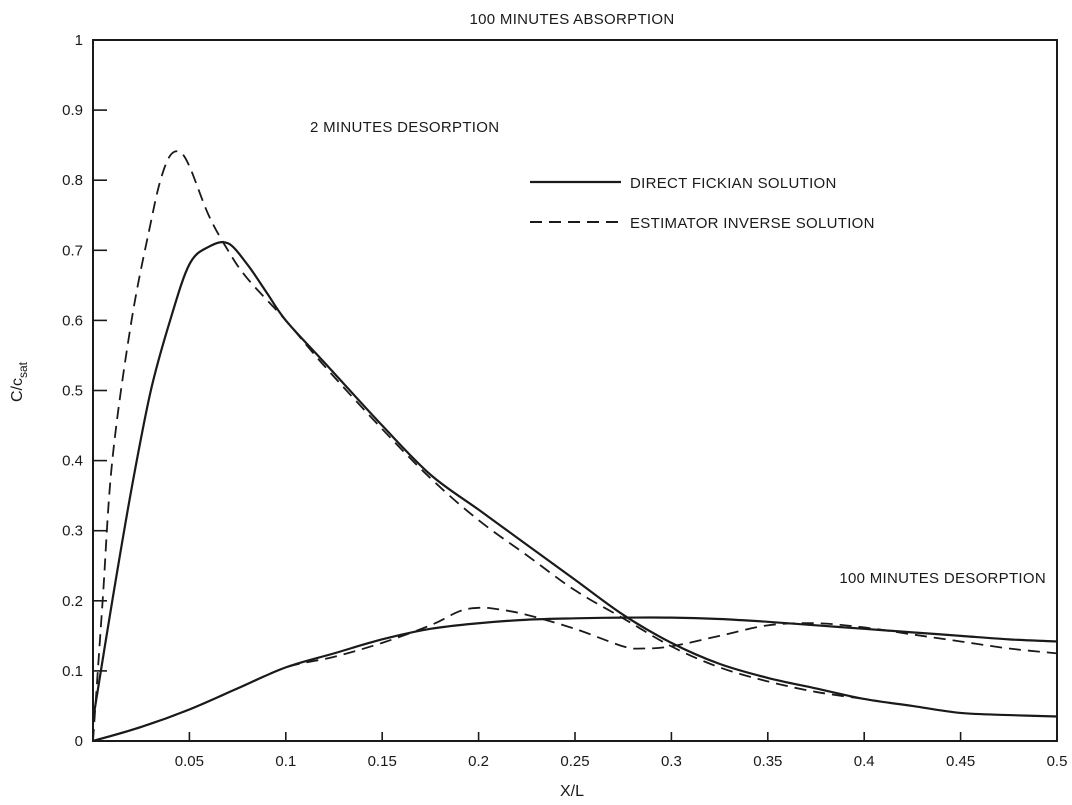 The width and height of the screenshot is (1072, 805). Describe the element at coordinates (285, 761) in the screenshot. I see `x-tick-label: 0.1` at that location.